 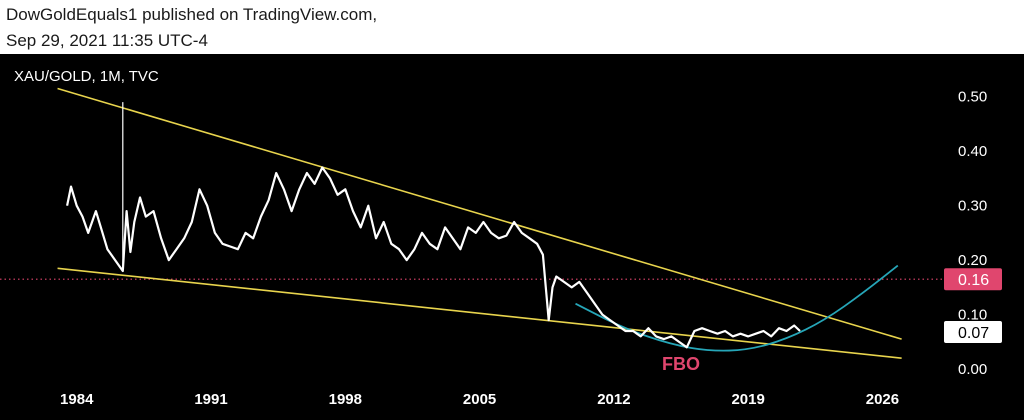 What do you see at coordinates (77, 399) in the screenshot?
I see `x-tick-label: 1984` at bounding box center [77, 399].